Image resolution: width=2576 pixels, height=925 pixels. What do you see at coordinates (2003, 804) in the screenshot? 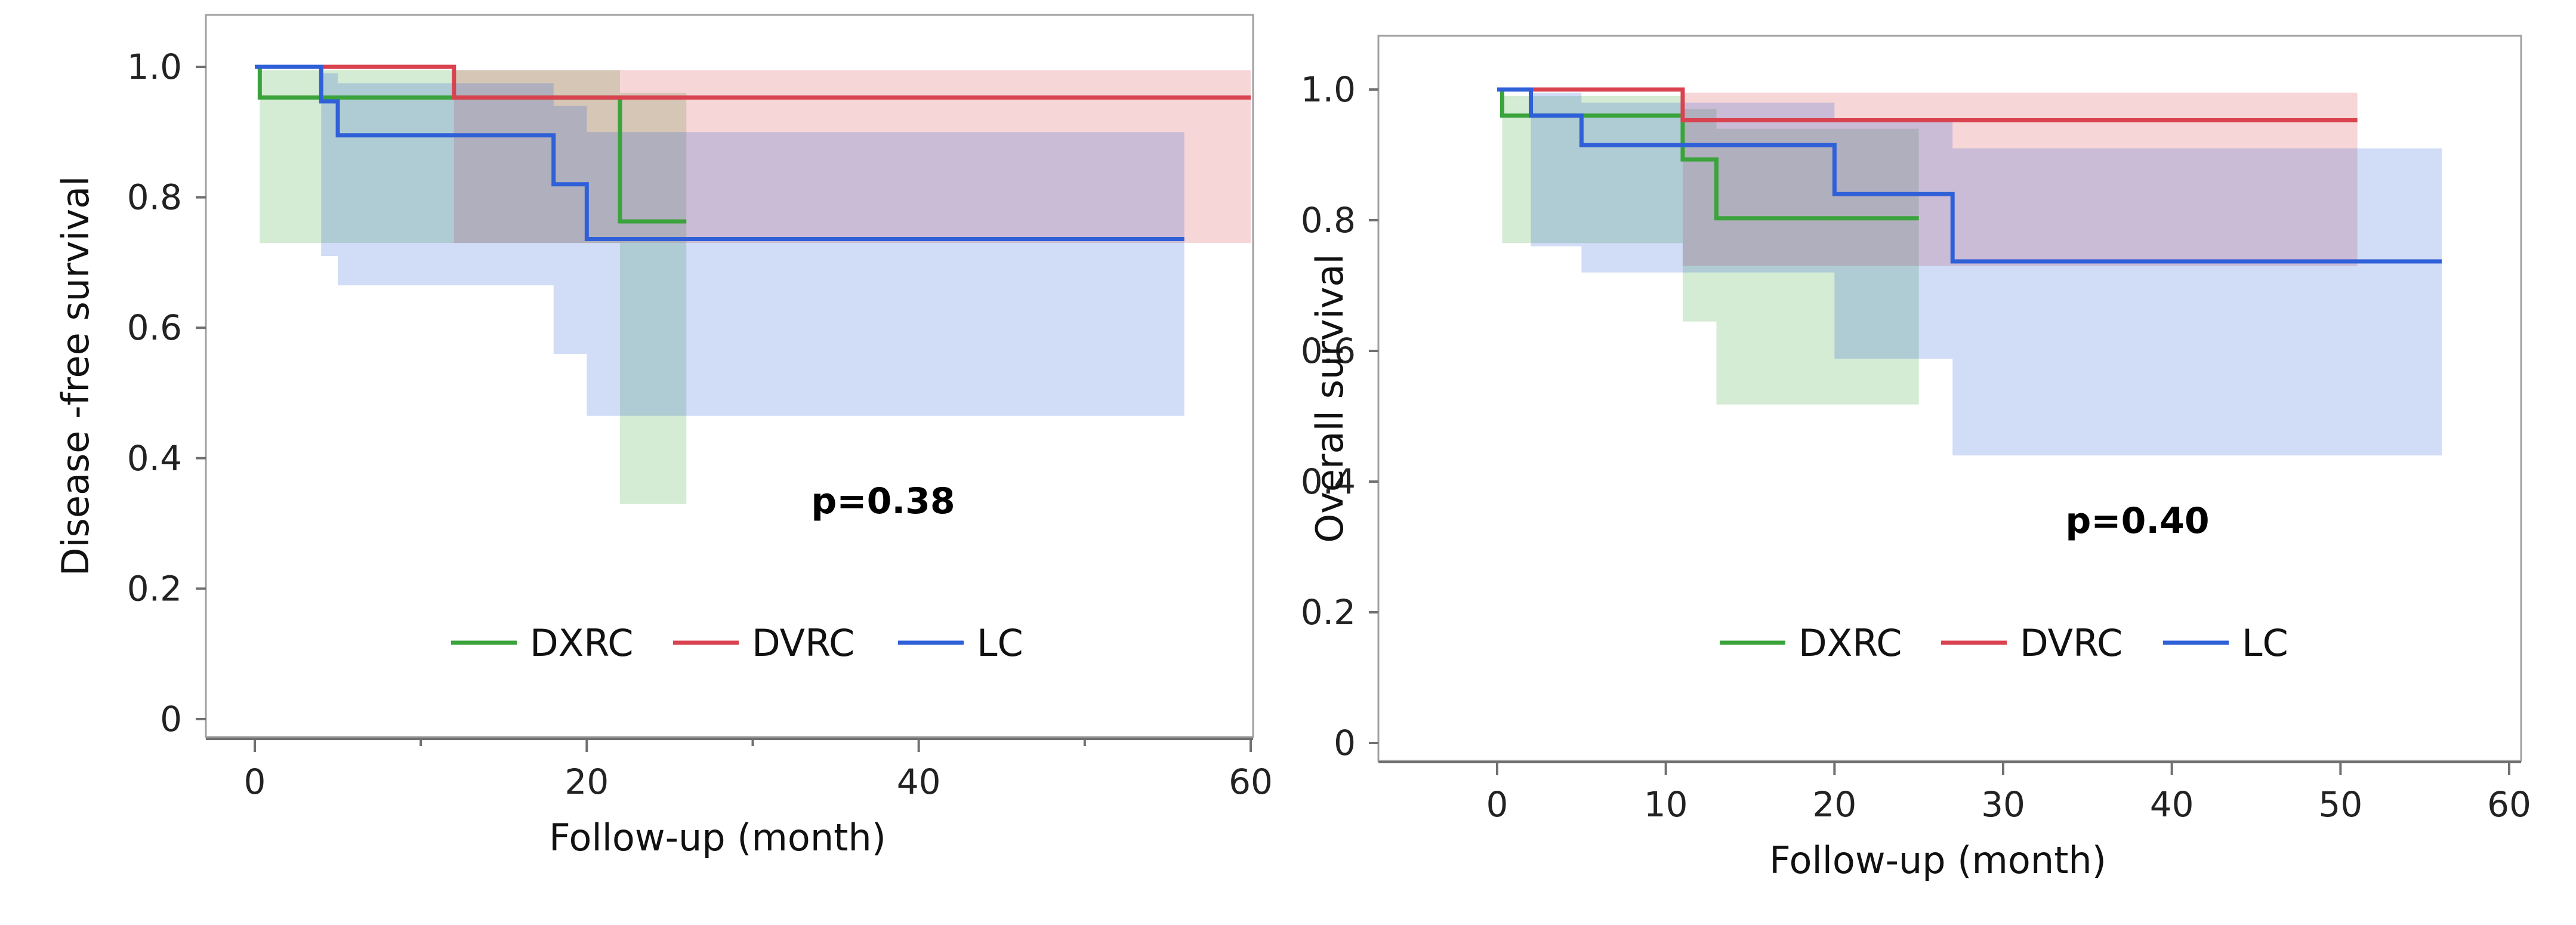
I see `x-tick-label: 30` at bounding box center [2003, 804].